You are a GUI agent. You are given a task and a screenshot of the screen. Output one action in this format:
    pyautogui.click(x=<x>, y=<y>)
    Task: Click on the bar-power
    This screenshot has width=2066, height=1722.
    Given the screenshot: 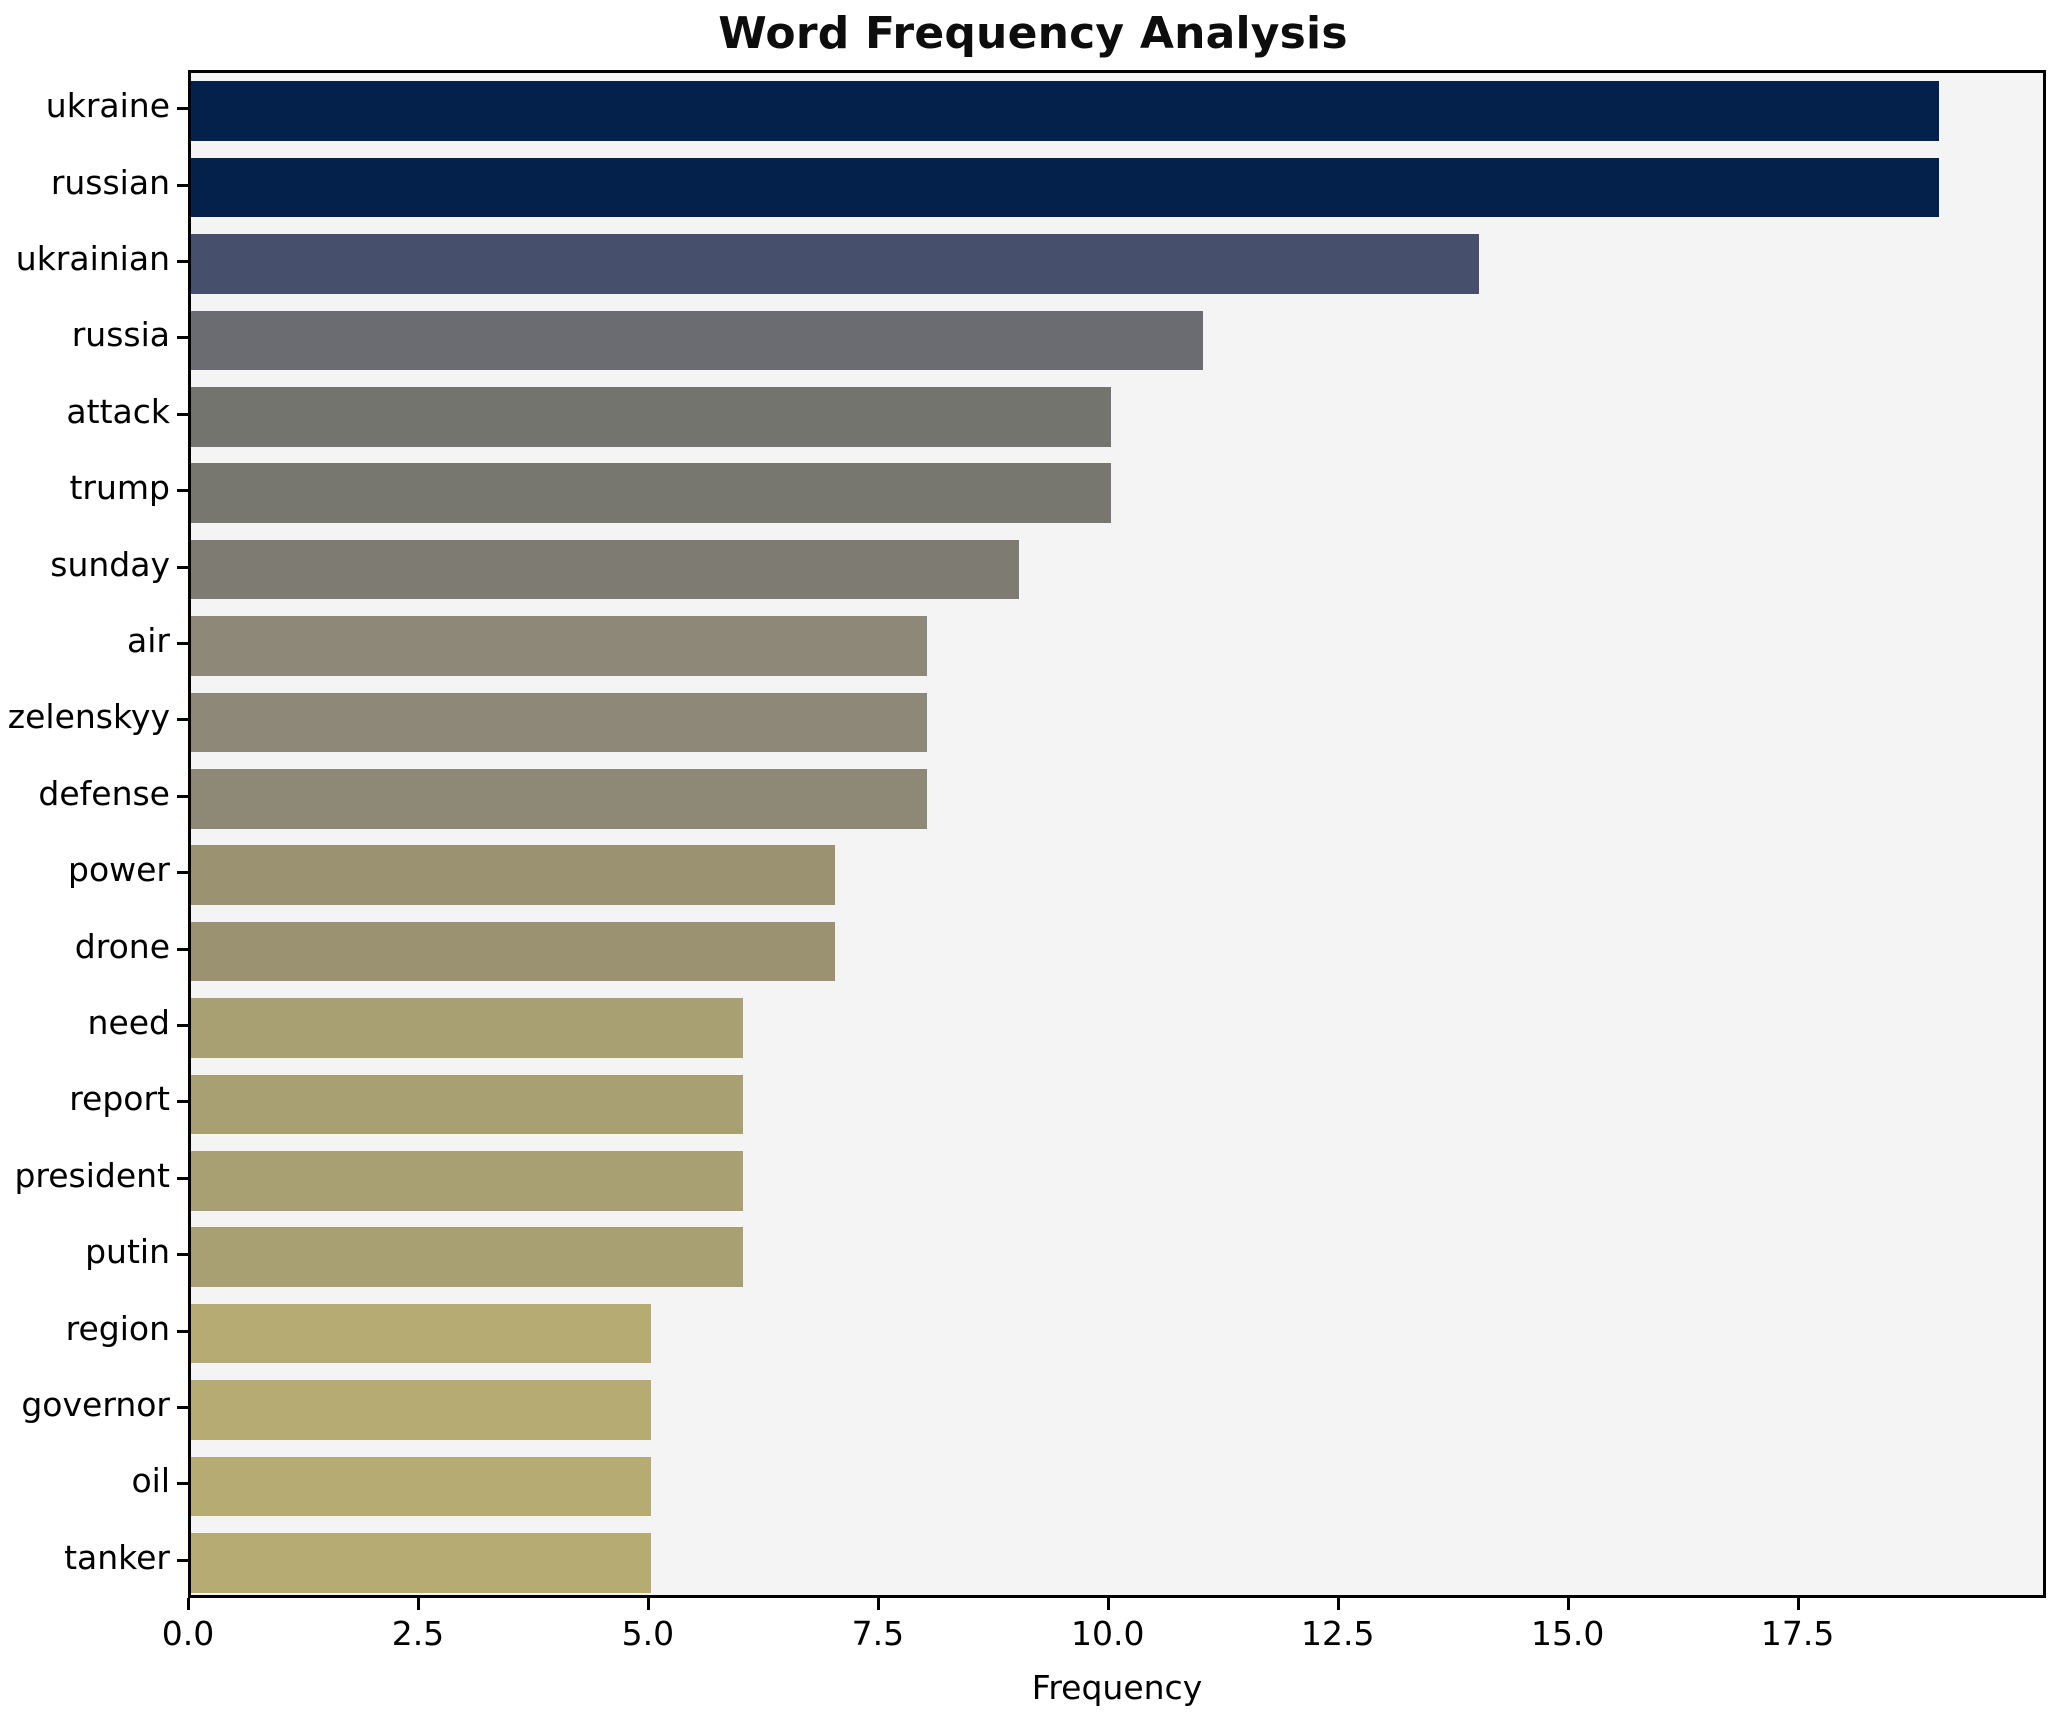 What is the action you would take?
    pyautogui.click(x=513, y=875)
    